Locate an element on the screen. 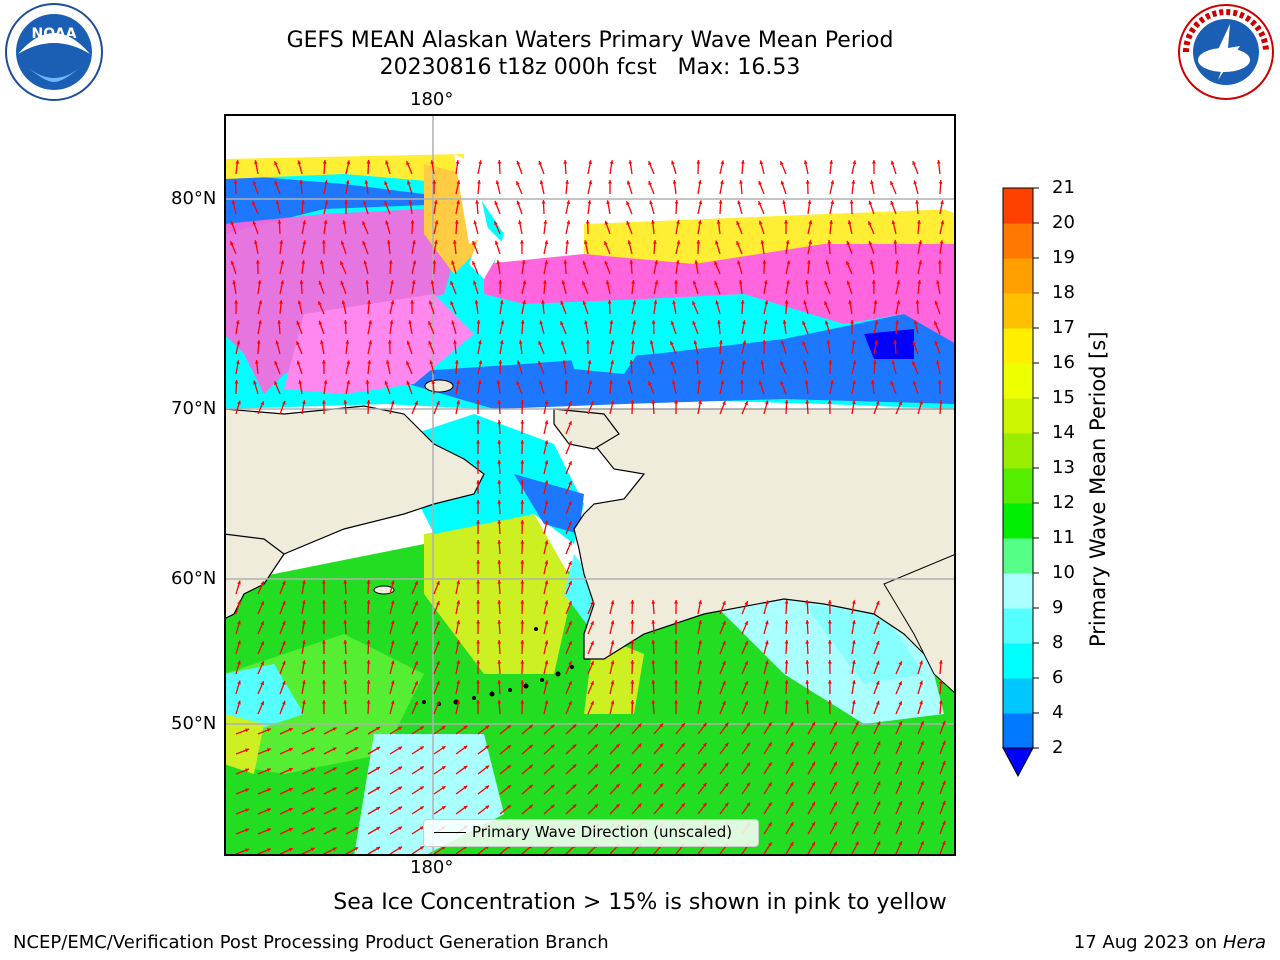 Image resolution: width=1280 pixels, height=960 pixels. sea-ice-east is located at coordinates (719, 281).